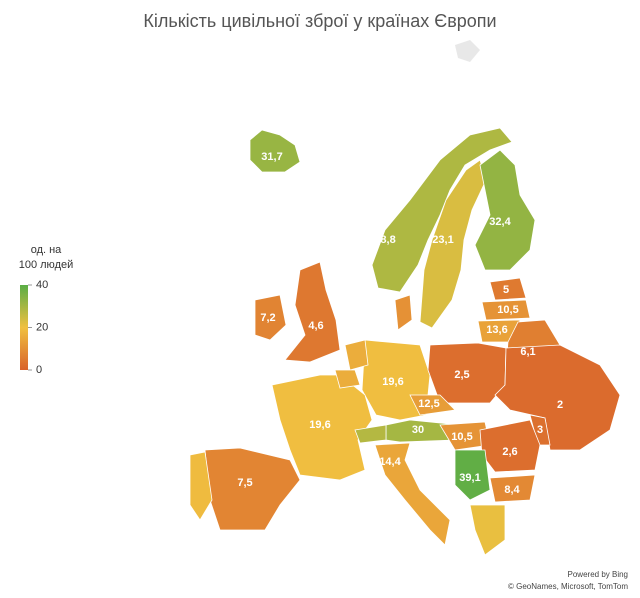  I want to click on data-label: 12,5, so click(428, 404).